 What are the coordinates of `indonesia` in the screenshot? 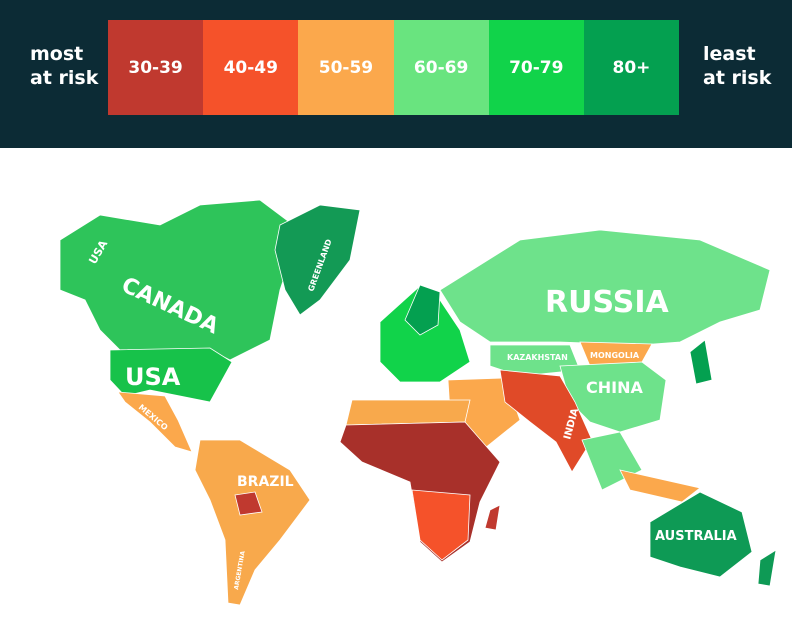 It's located at (660, 486).